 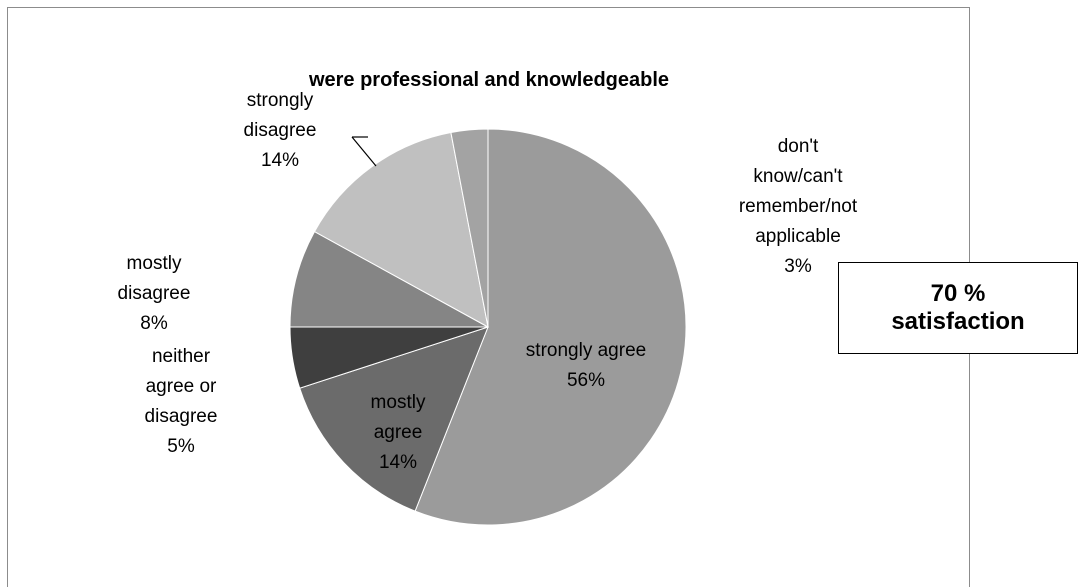 What do you see at coordinates (798, 236) in the screenshot?
I see `data-label-line: applicable` at bounding box center [798, 236].